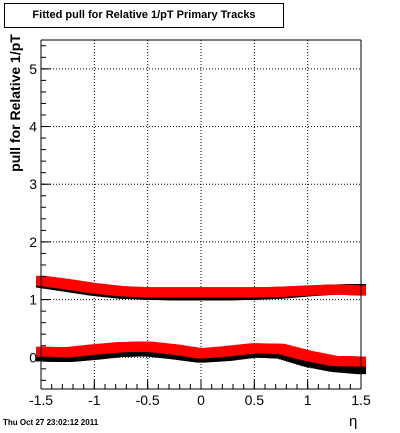 This screenshot has height=433, width=400. I want to click on y-tick-label: 0, so click(33, 357).